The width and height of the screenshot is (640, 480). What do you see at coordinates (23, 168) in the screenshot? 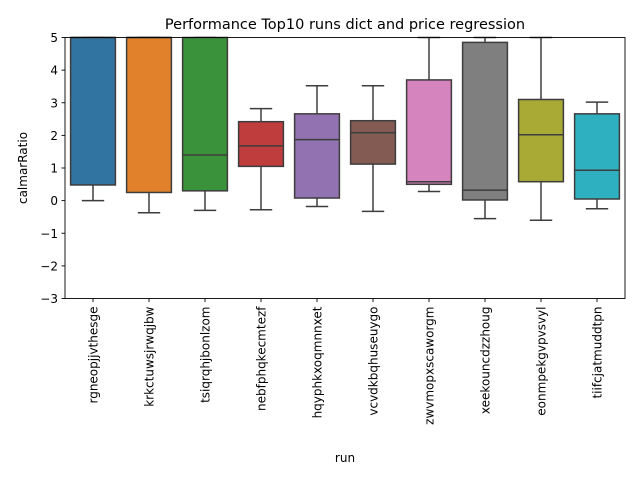
I see `y-axis-label: calmarRatio` at bounding box center [23, 168].